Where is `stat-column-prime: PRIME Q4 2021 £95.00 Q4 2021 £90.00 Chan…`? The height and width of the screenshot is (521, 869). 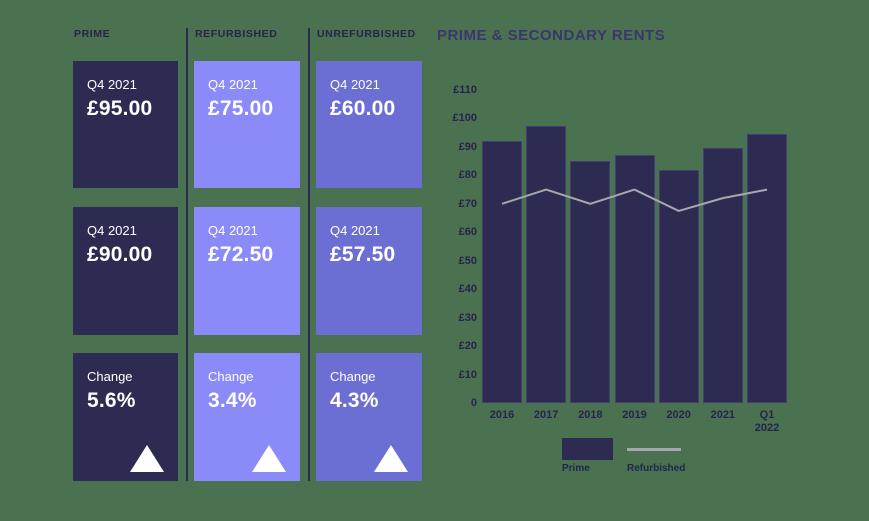
stat-column-prime: PRIME Q4 2021 £95.00 Q4 2021 £90.00 Chan… is located at coordinates (125, 260).